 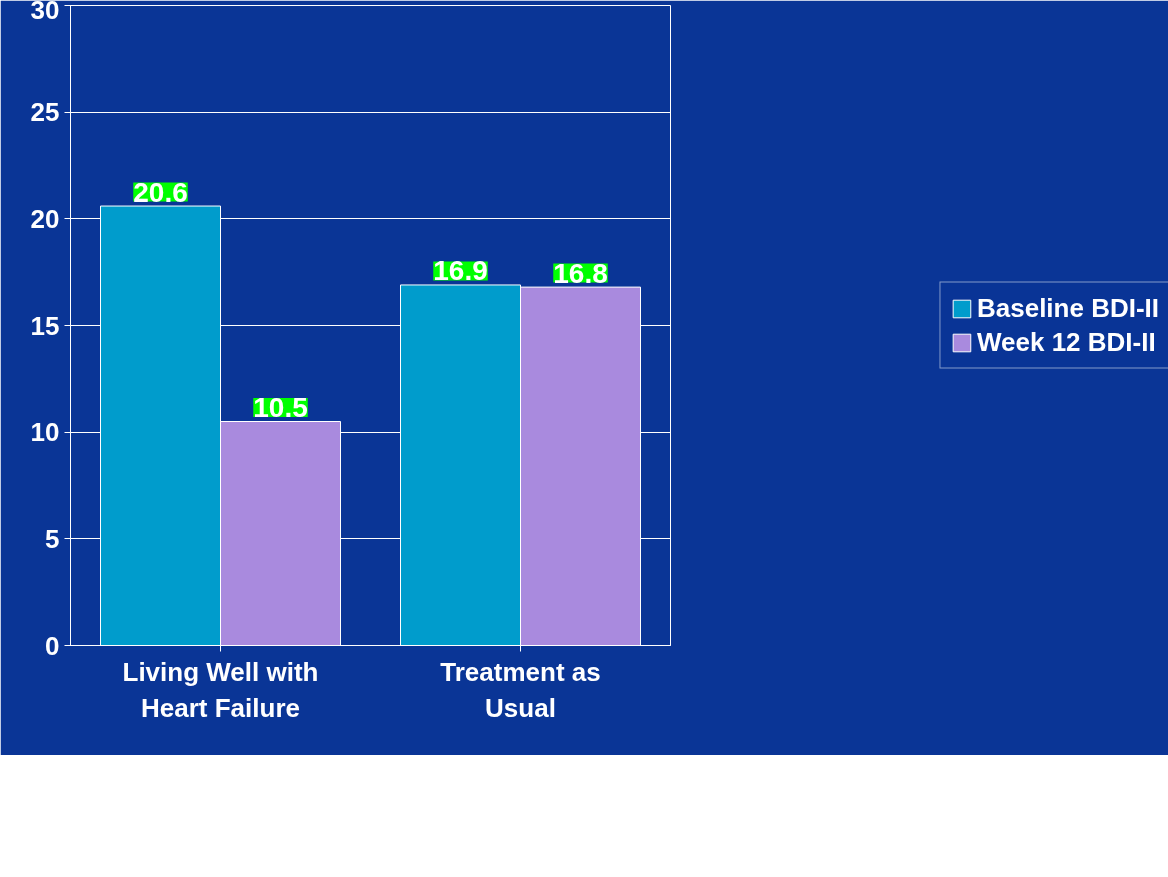 I want to click on y-tick-label: 5, so click(x=52, y=538).